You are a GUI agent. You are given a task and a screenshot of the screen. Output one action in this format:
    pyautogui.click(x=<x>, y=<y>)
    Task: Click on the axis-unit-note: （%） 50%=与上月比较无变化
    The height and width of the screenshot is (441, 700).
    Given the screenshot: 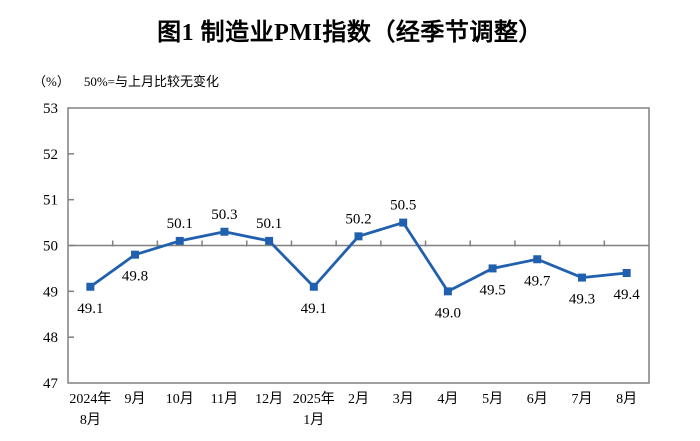 What is the action you would take?
    pyautogui.click(x=126, y=80)
    